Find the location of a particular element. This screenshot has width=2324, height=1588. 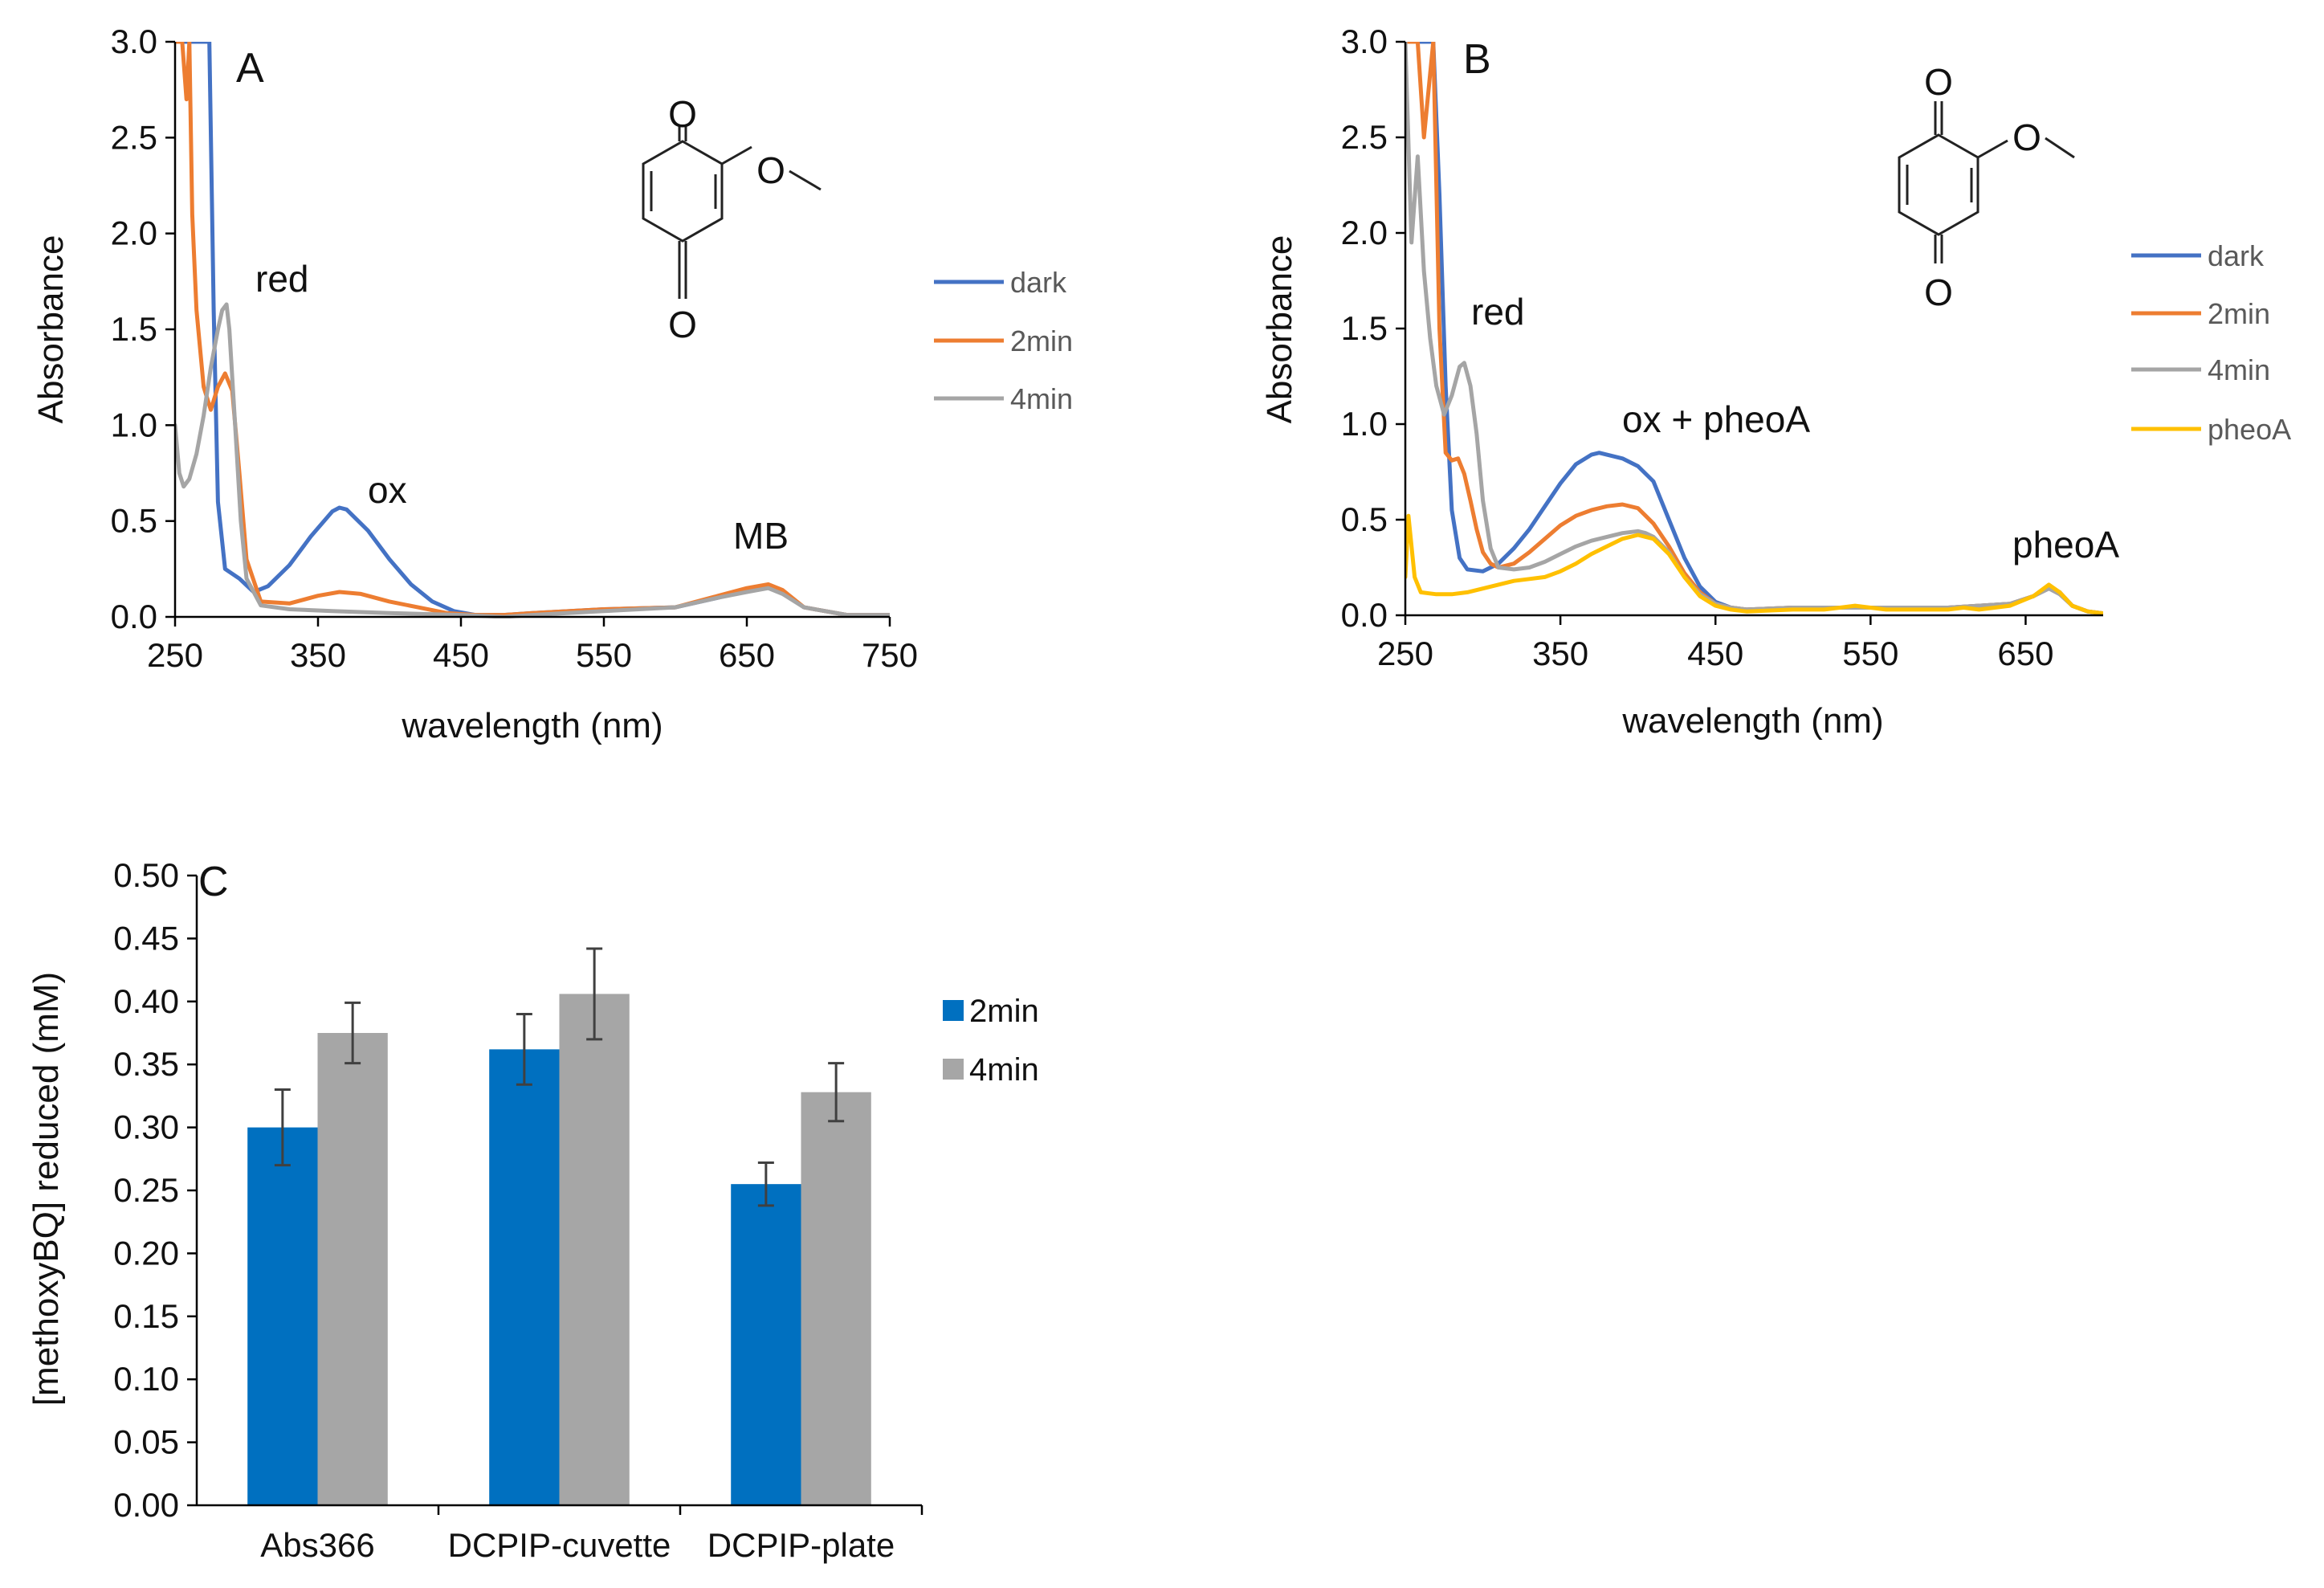

panel-b-x-axis-title: wavelength (nm) is located at coordinates (1752, 721).